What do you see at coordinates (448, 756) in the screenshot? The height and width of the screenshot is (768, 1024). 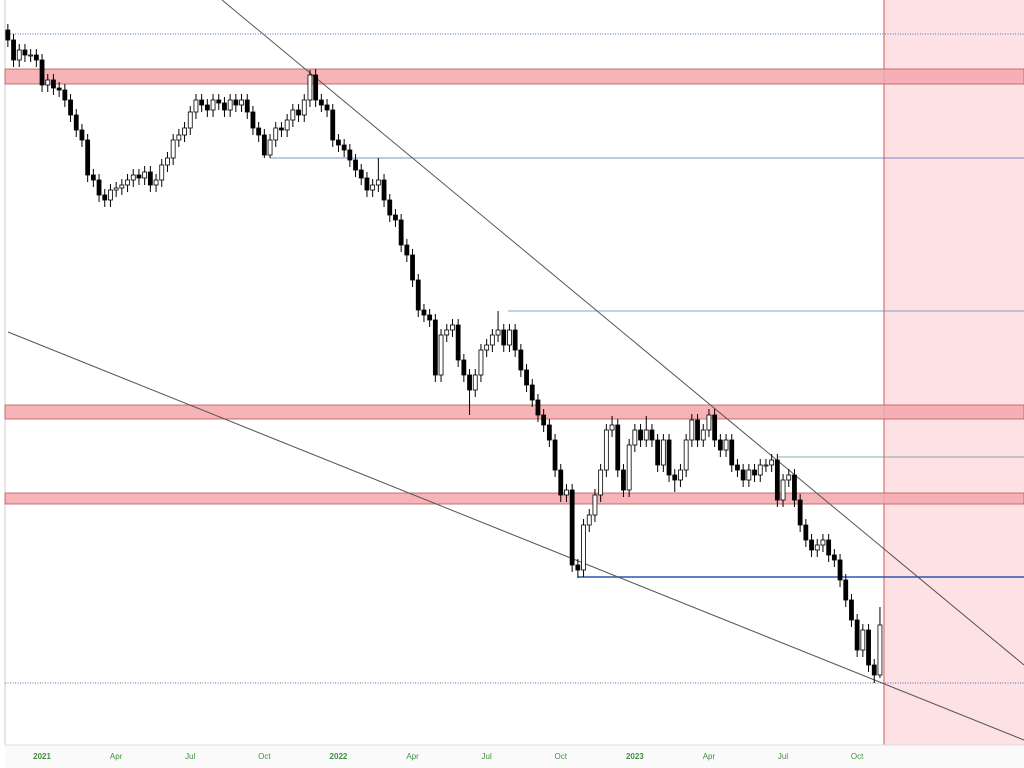 I see `x-ticks: 2021 Apr Jul Oct 2022 Apr Jul Oct 2023 Apr Jul Oct` at bounding box center [448, 756].